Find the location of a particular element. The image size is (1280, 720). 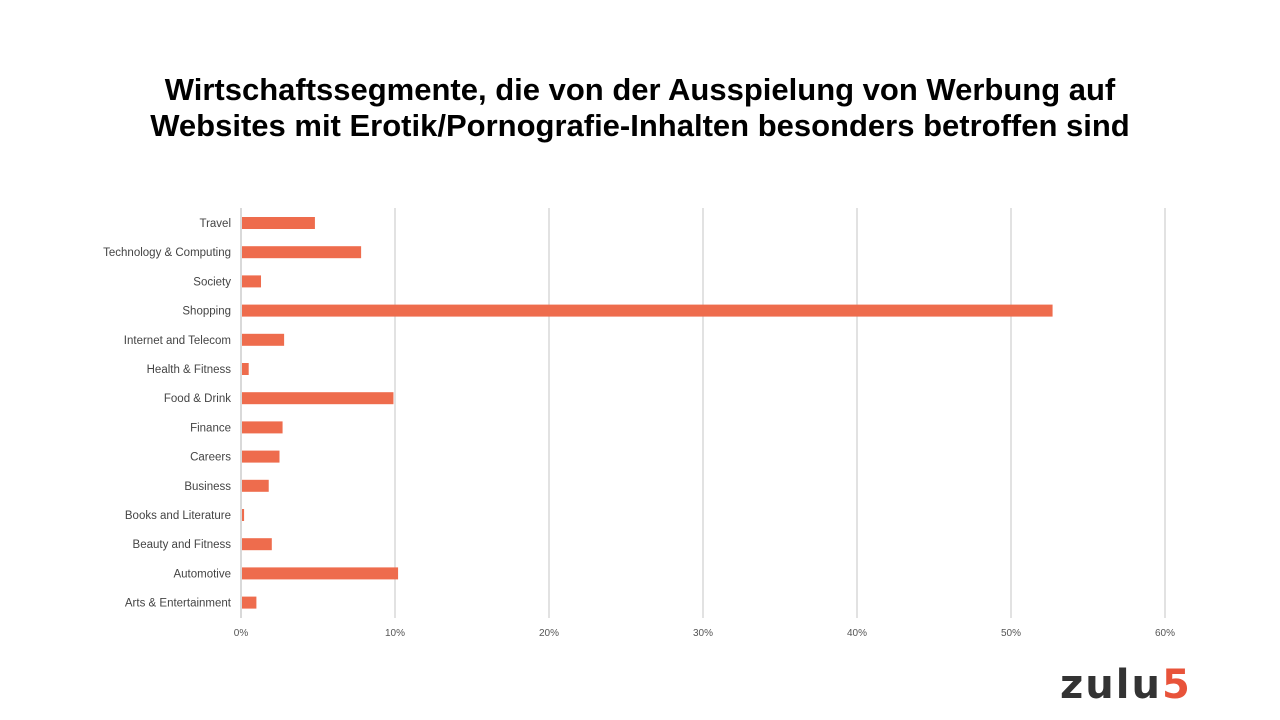

category-label: Shopping is located at coordinates (206, 312).